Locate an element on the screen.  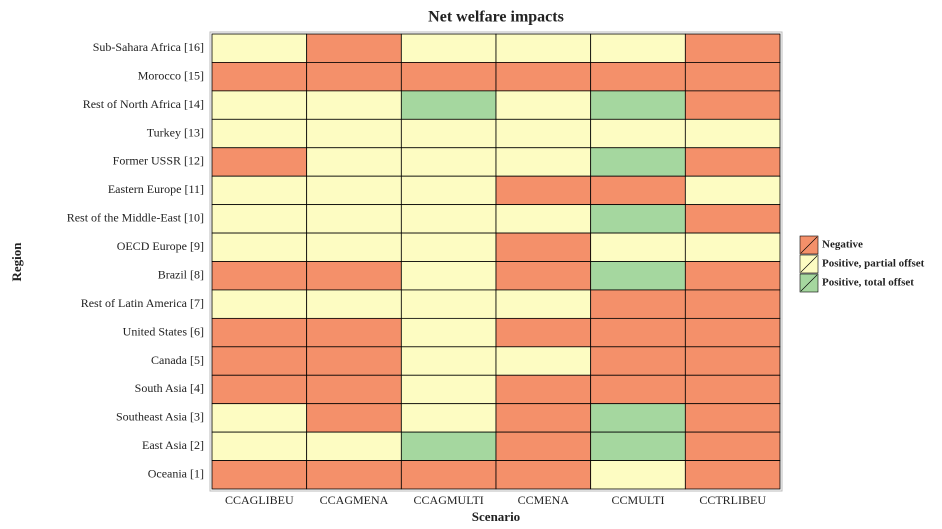
x-tick-label: CCMULTI is located at coordinates (638, 500).